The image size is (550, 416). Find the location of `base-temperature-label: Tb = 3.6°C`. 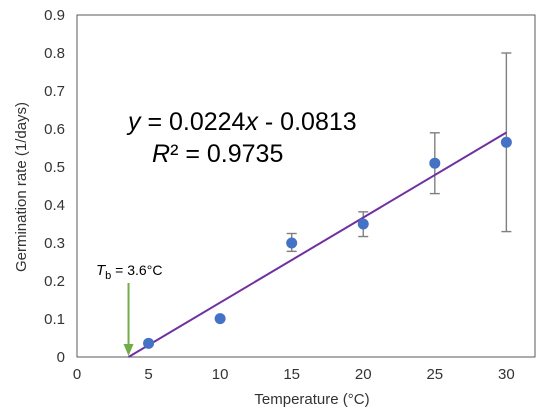

base-temperature-label: Tb = 3.6°C is located at coordinates (129, 272).